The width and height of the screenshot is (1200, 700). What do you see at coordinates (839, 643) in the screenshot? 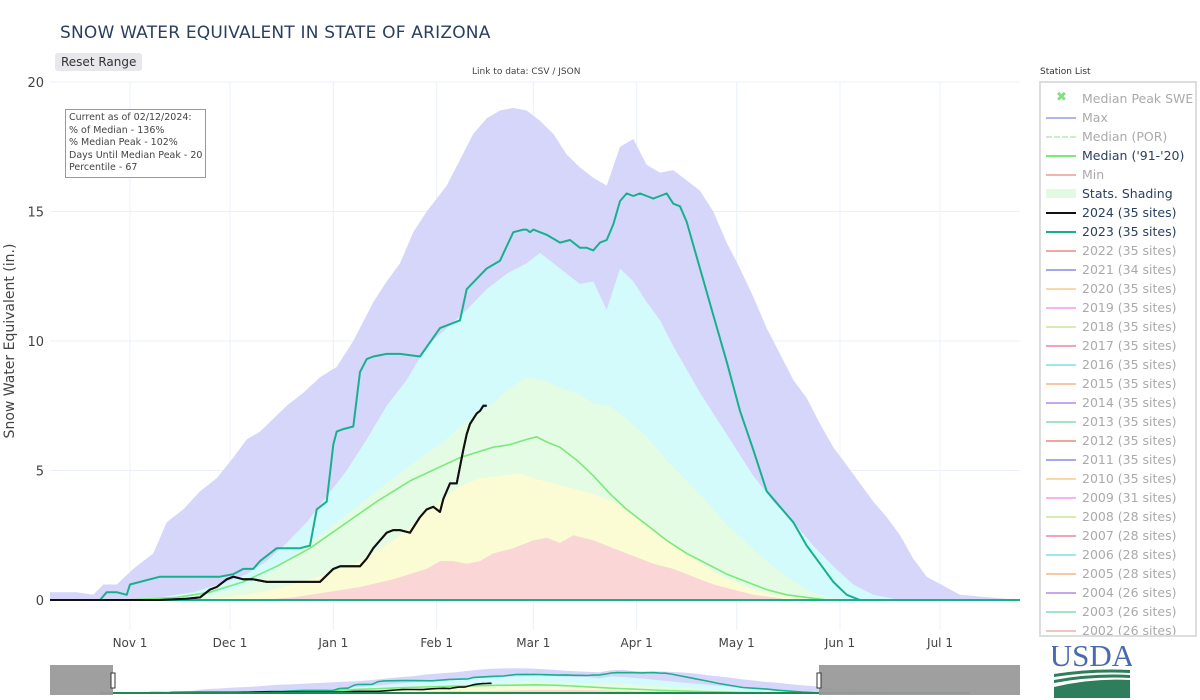
I see `x-tick-label: Jun 1` at bounding box center [839, 643].